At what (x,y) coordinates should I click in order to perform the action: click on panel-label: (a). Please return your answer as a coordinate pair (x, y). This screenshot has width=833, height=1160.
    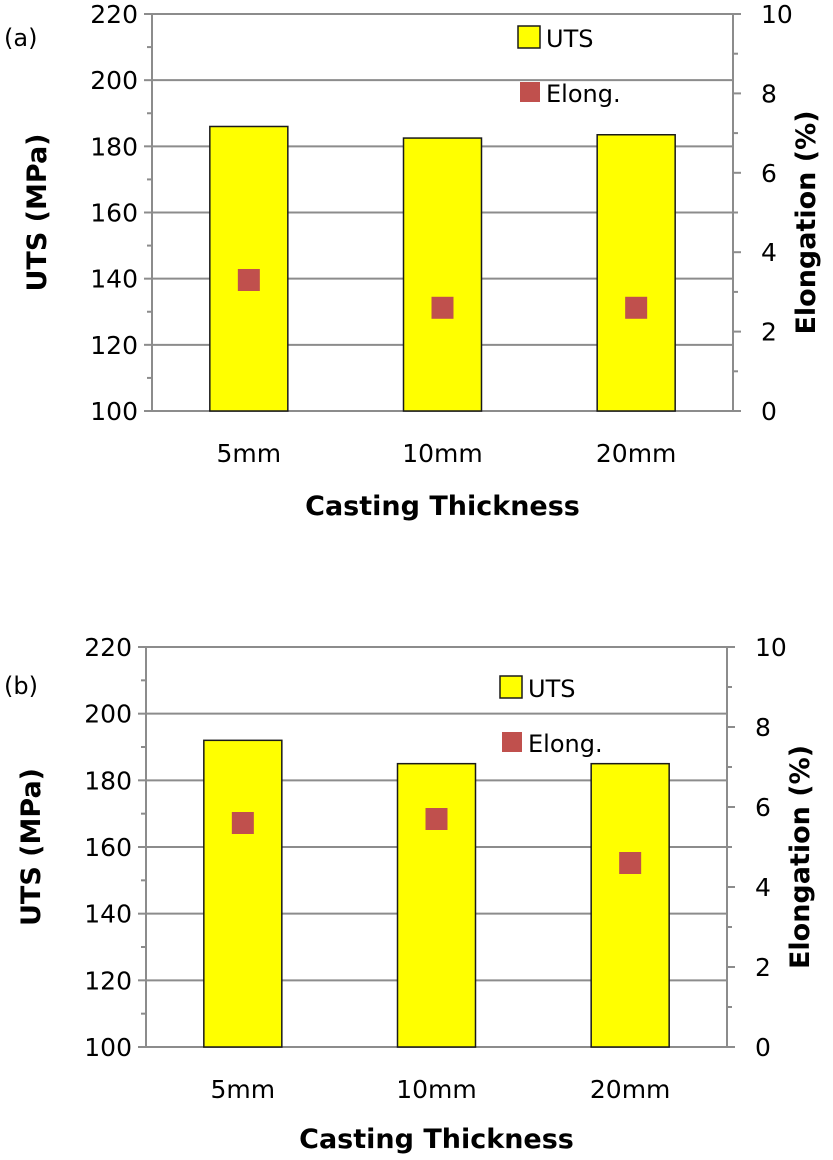
    Looking at the image, I should click on (20, 38).